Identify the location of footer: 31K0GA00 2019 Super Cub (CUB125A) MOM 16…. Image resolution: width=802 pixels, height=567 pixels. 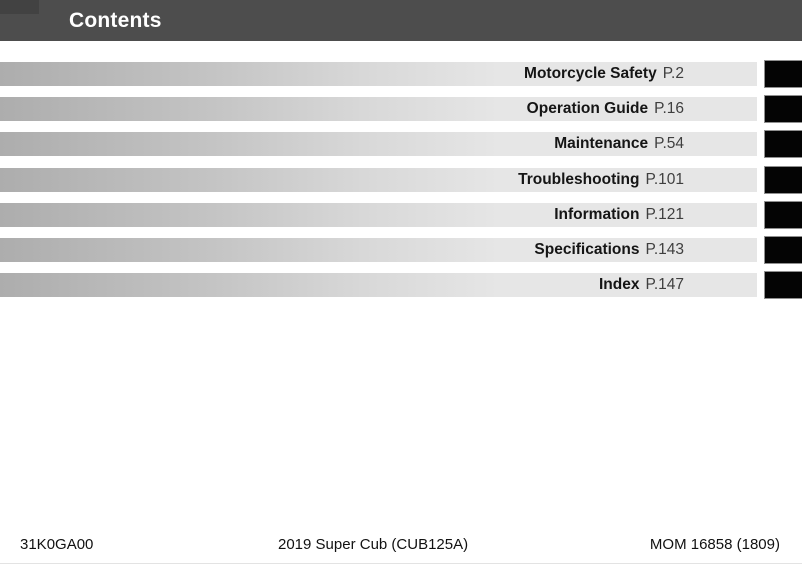
(401, 546).